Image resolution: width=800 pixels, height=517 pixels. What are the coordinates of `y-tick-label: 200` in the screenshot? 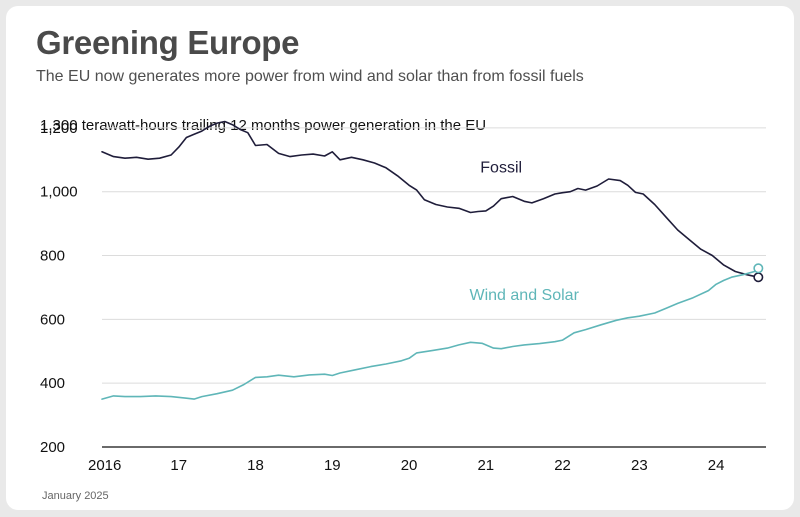 It's located at (52, 447).